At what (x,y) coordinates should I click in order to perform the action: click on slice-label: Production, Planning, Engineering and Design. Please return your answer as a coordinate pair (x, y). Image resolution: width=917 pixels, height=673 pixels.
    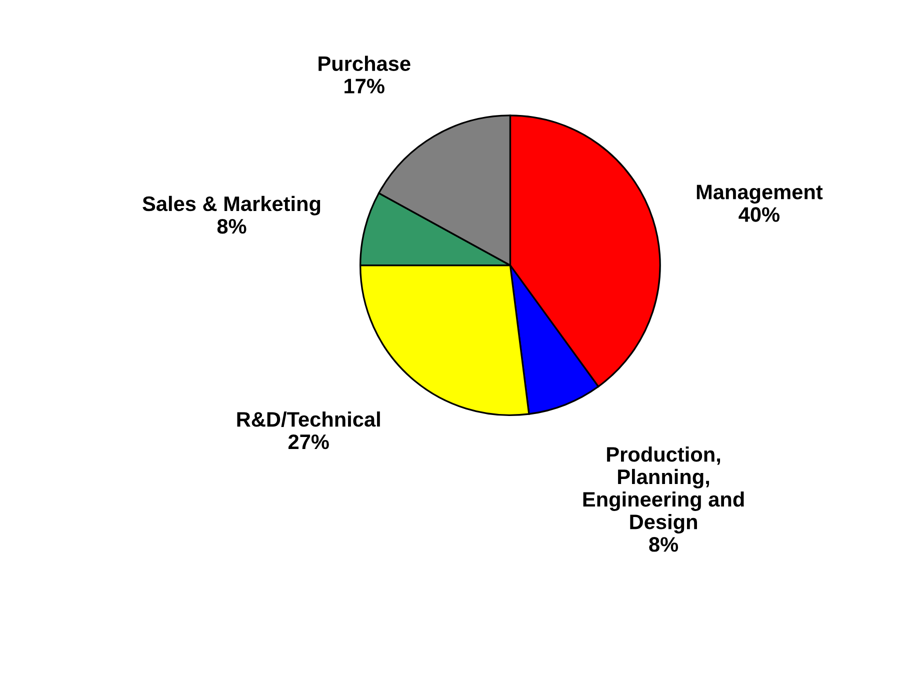
    Looking at the image, I should click on (663, 490).